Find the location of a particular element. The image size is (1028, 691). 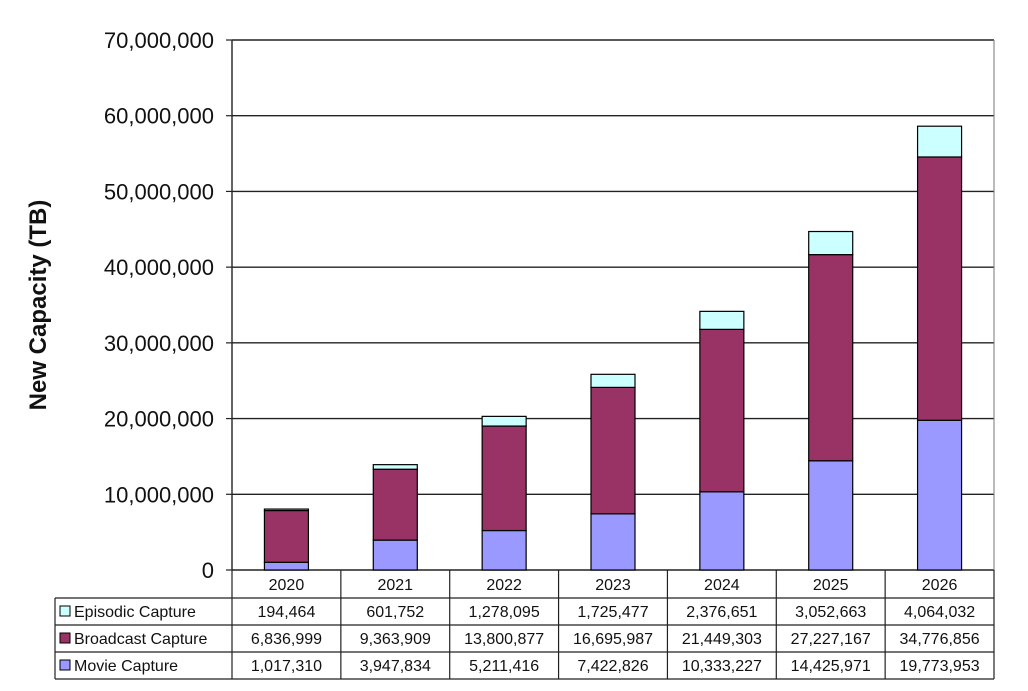

data-label: 1,017,310 is located at coordinates (286, 666).